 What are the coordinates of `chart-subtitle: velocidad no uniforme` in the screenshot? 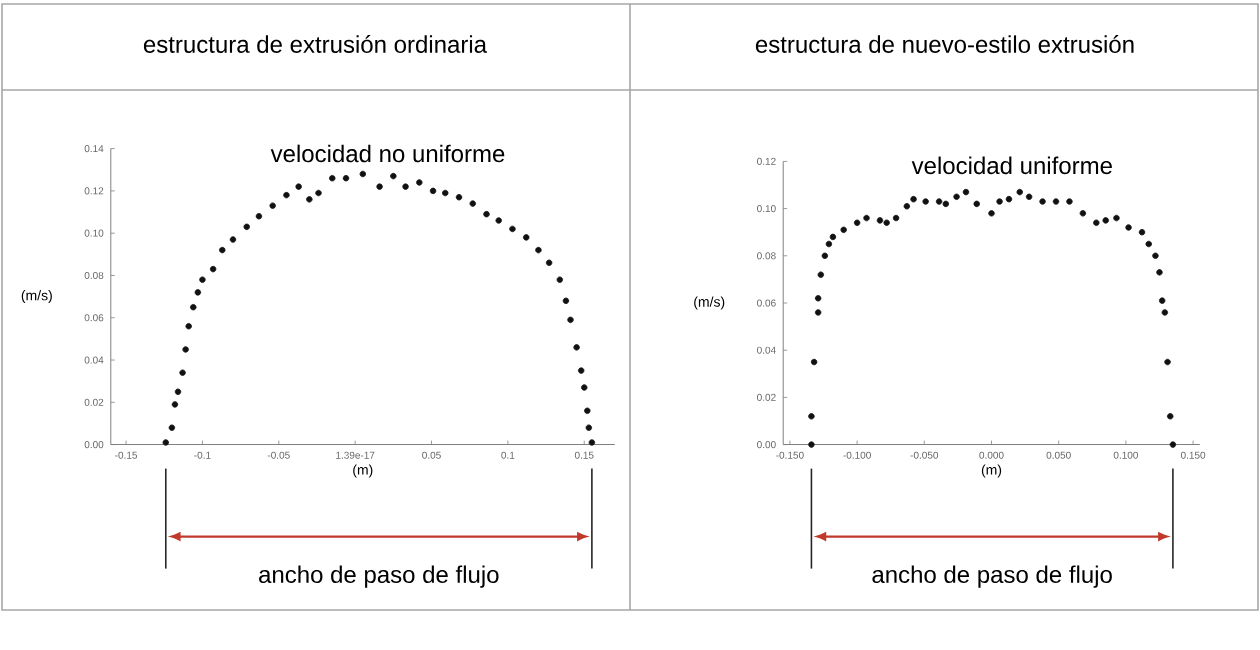 It's located at (387, 153).